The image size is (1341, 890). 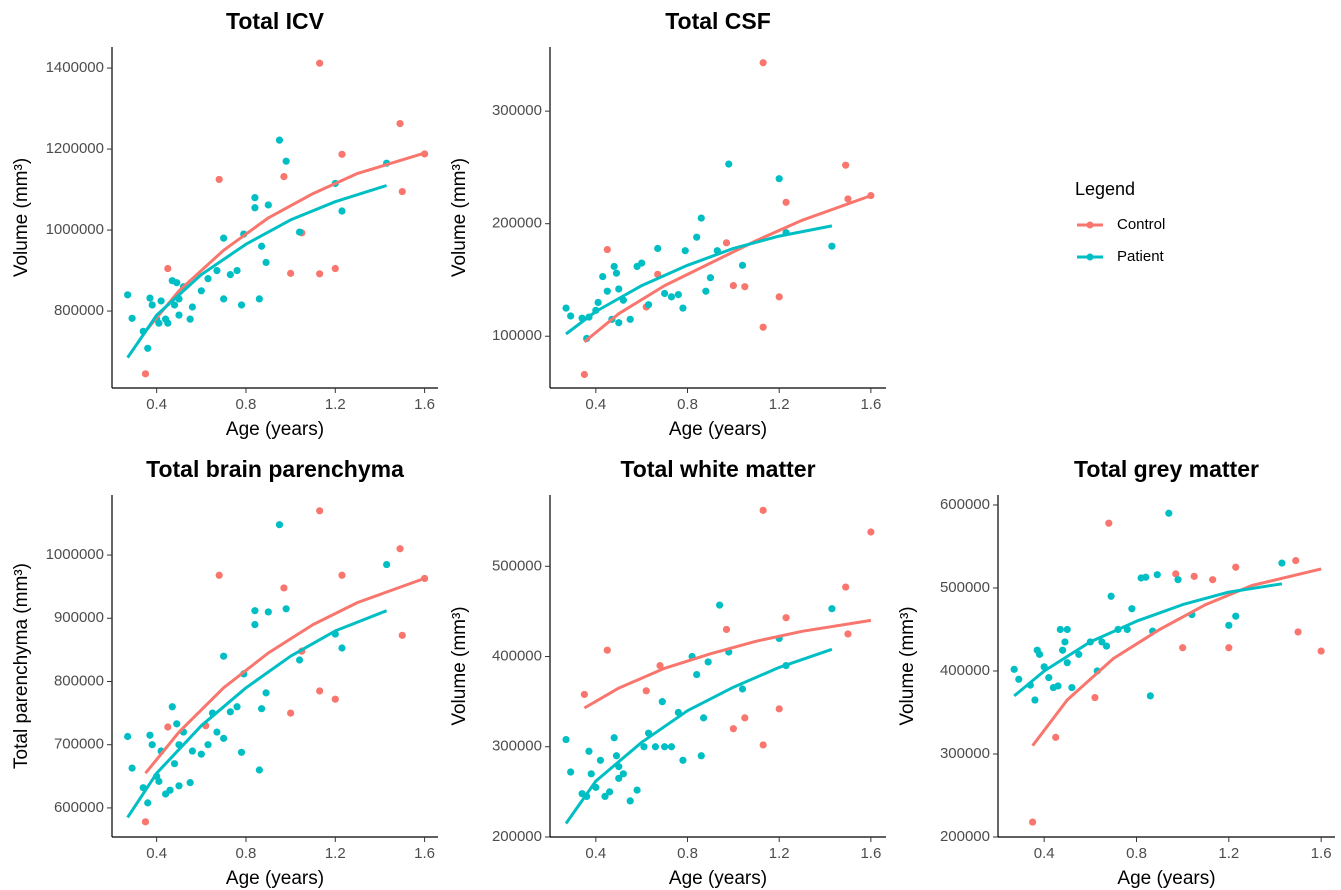 What do you see at coordinates (1141, 224) in the screenshot?
I see `legend-label: Control` at bounding box center [1141, 224].